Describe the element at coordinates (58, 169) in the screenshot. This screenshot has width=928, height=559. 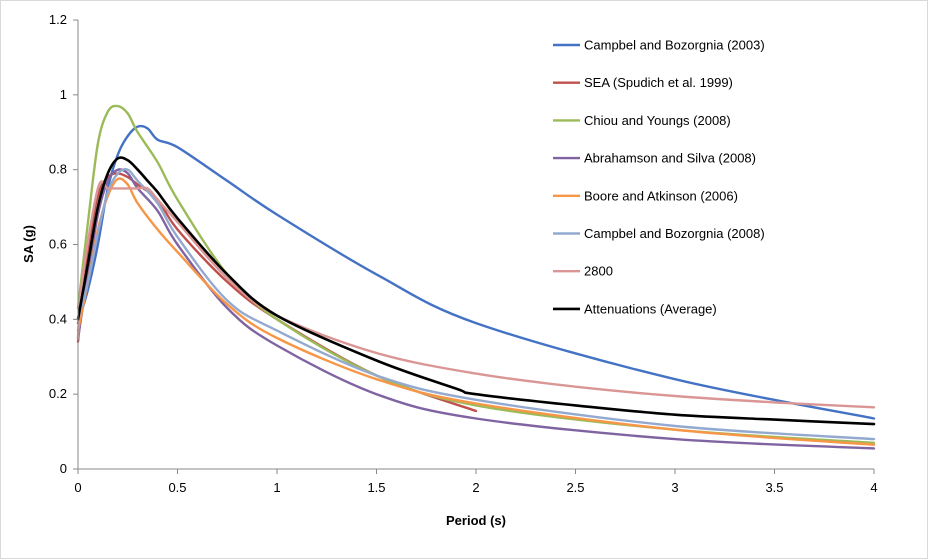
I see `y-tick-label: 0.8` at that location.